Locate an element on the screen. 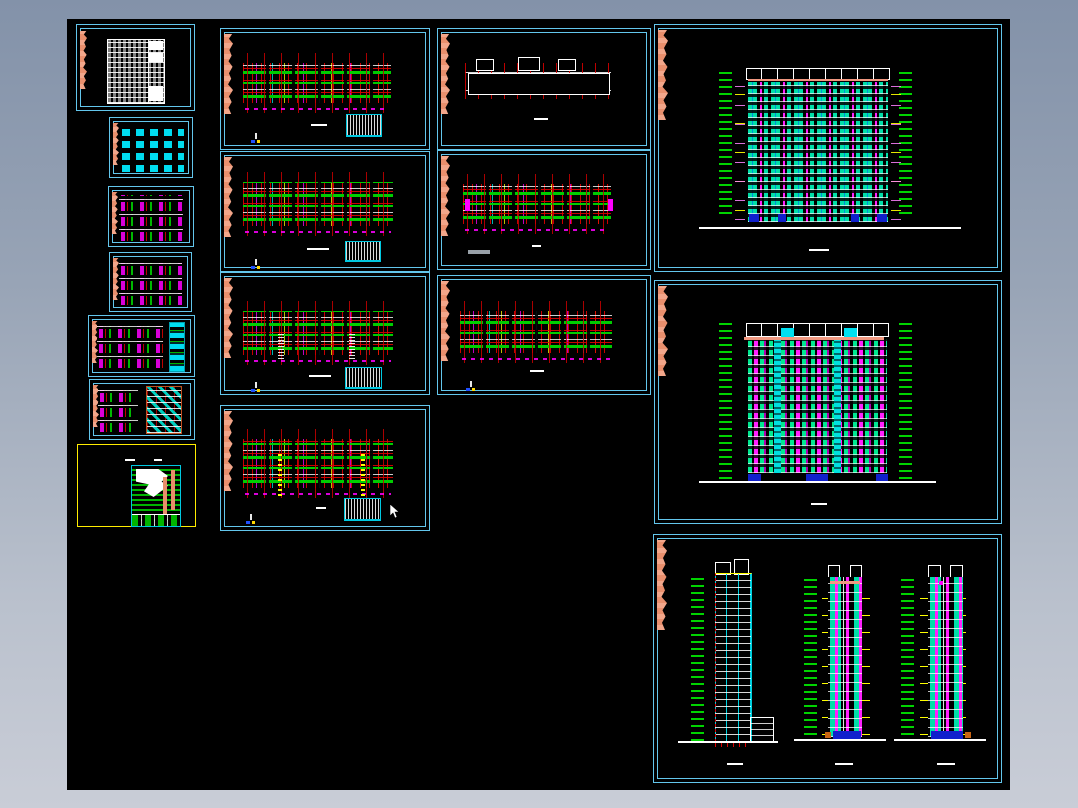  sheet-block-library is located at coordinates (151, 147).